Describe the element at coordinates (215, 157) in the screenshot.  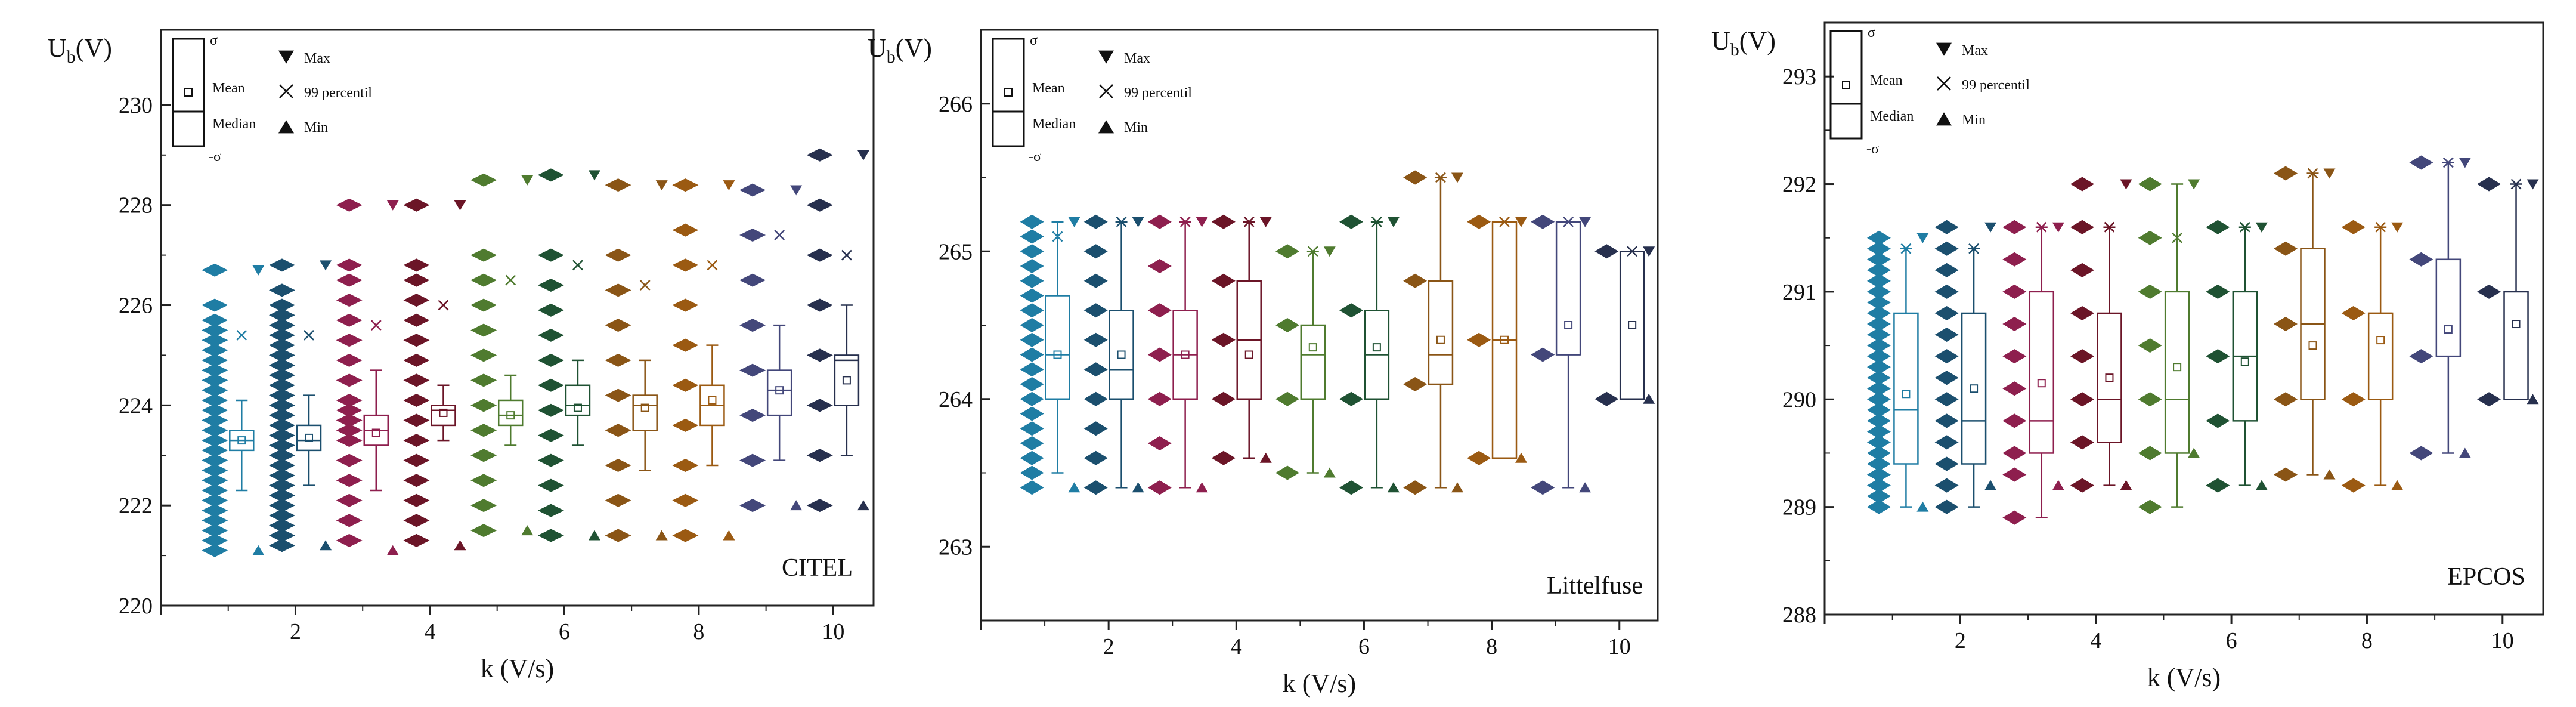
I see `legend-sigma-minus: -σ` at that location.